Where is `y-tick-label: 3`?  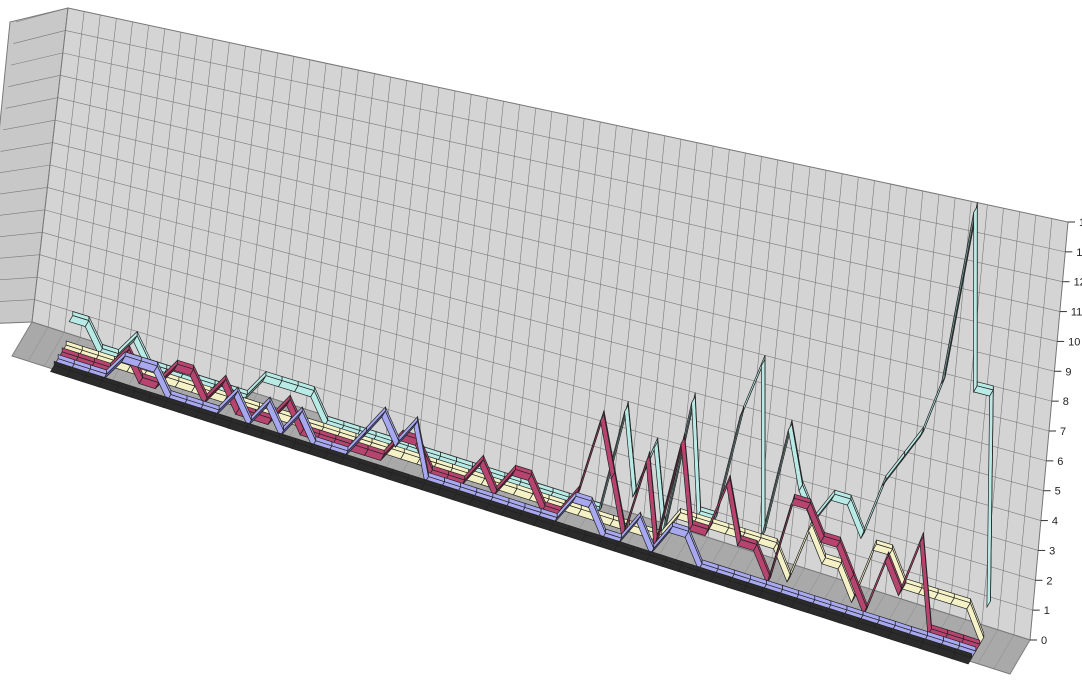
y-tick-label: 3 is located at coordinates (1052, 551).